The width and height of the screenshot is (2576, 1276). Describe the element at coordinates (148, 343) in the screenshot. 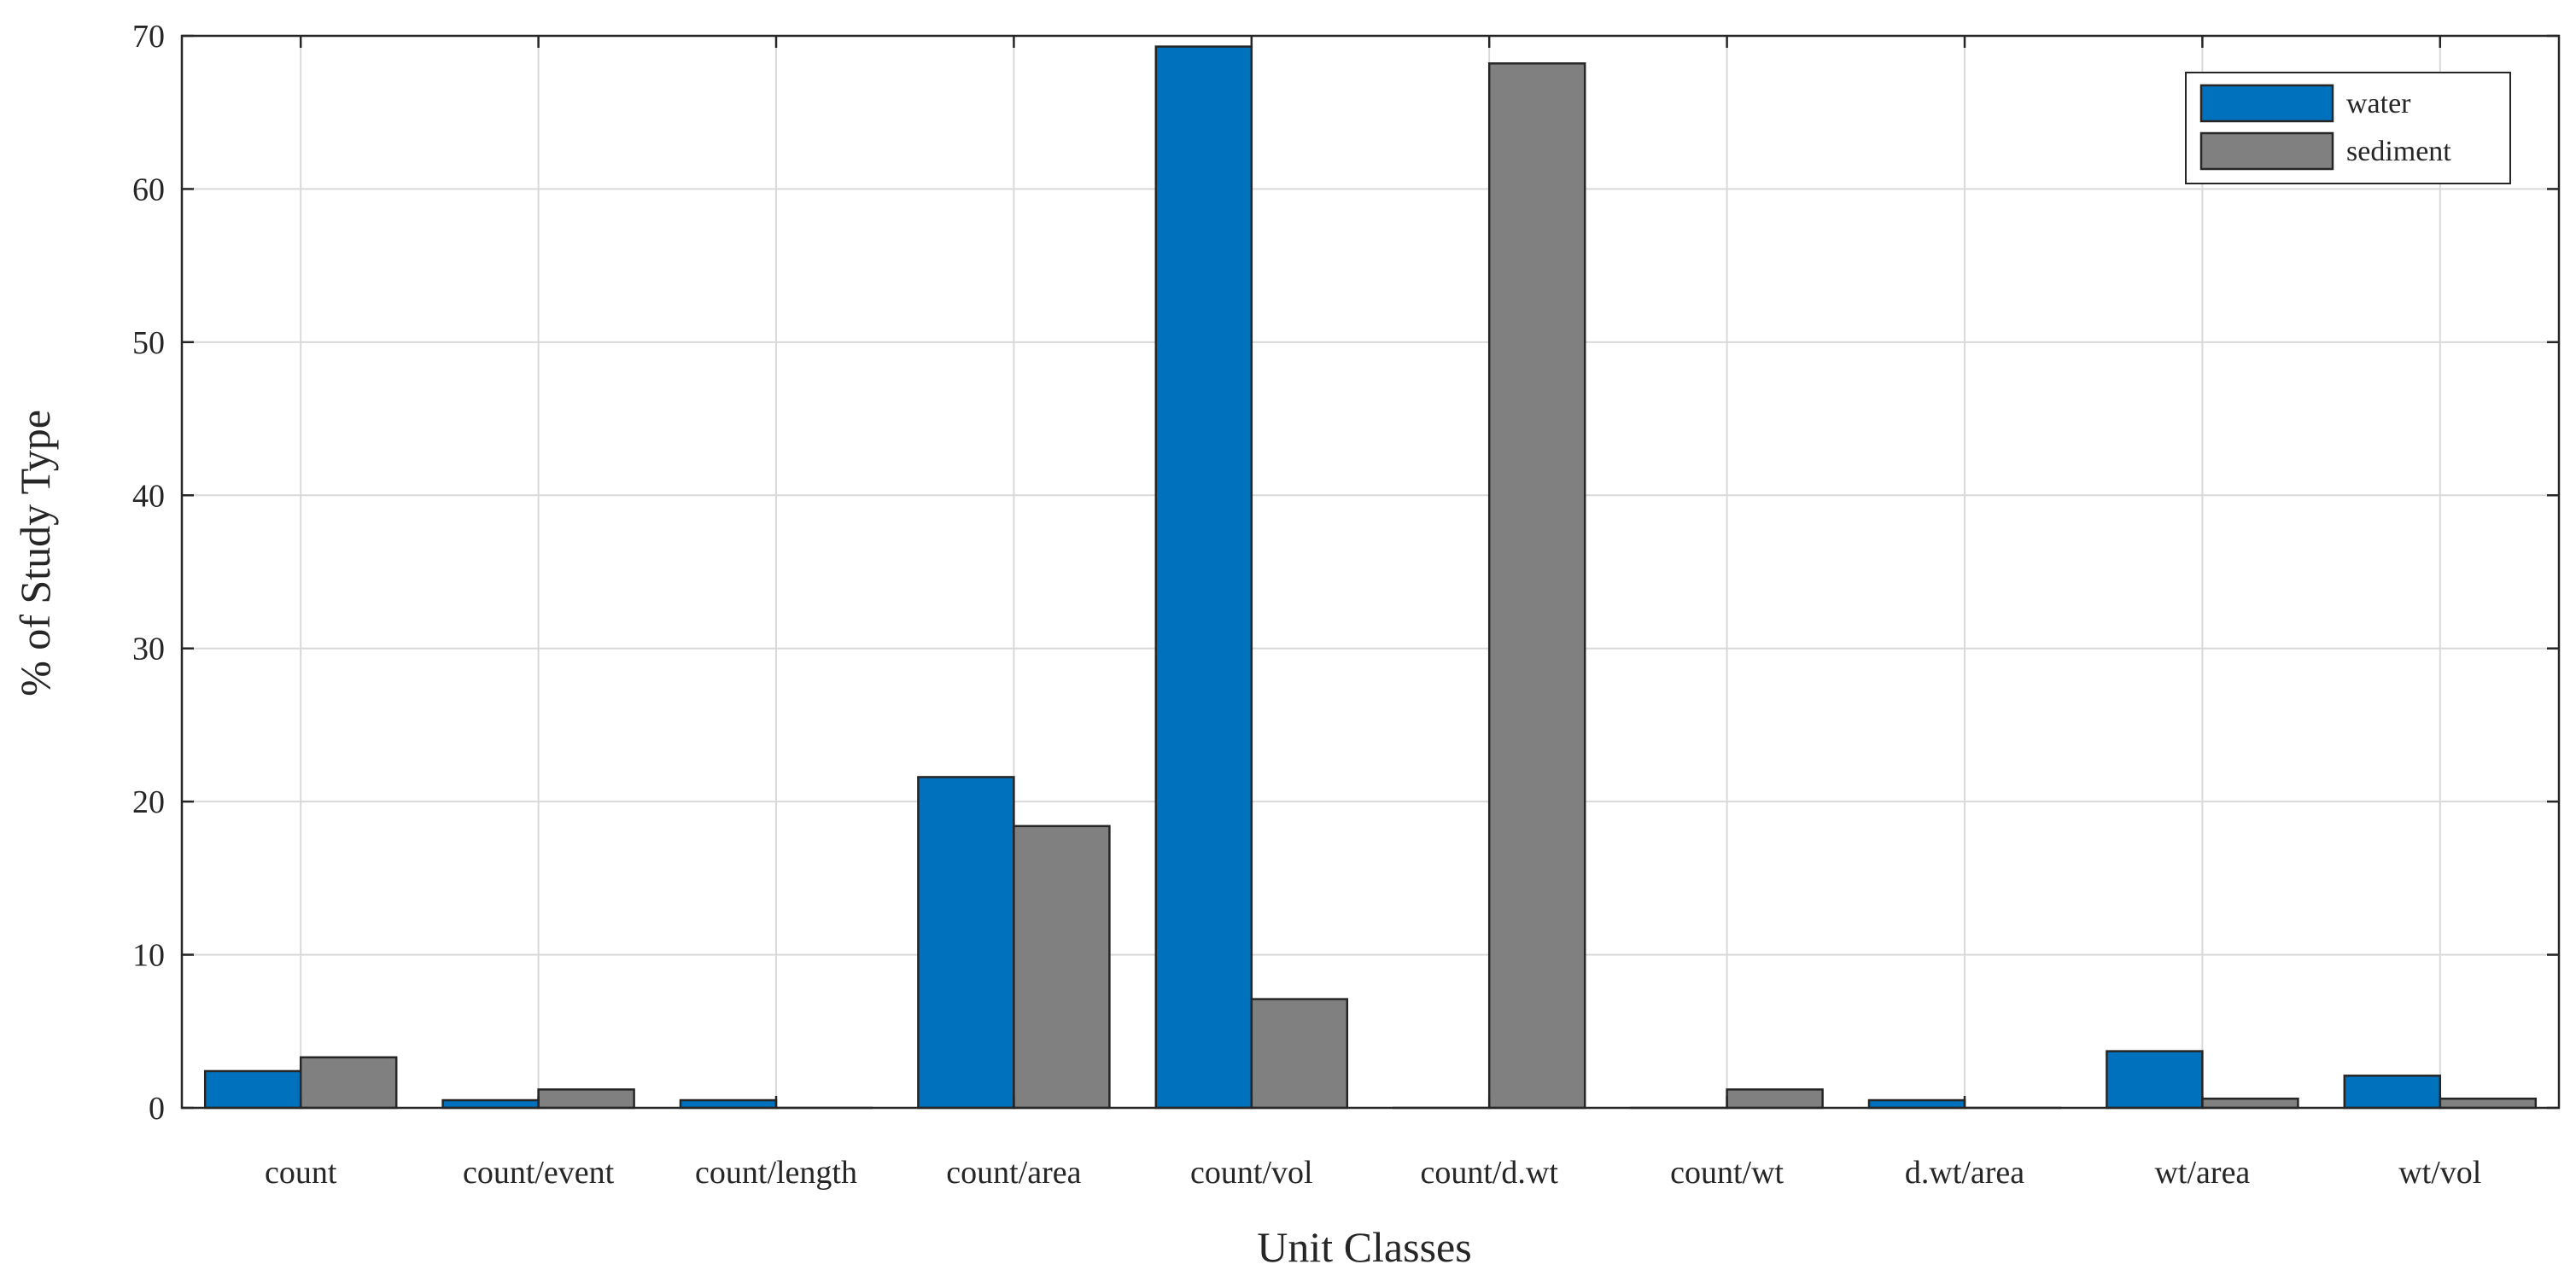

I see `y-tick-label: 50` at that location.